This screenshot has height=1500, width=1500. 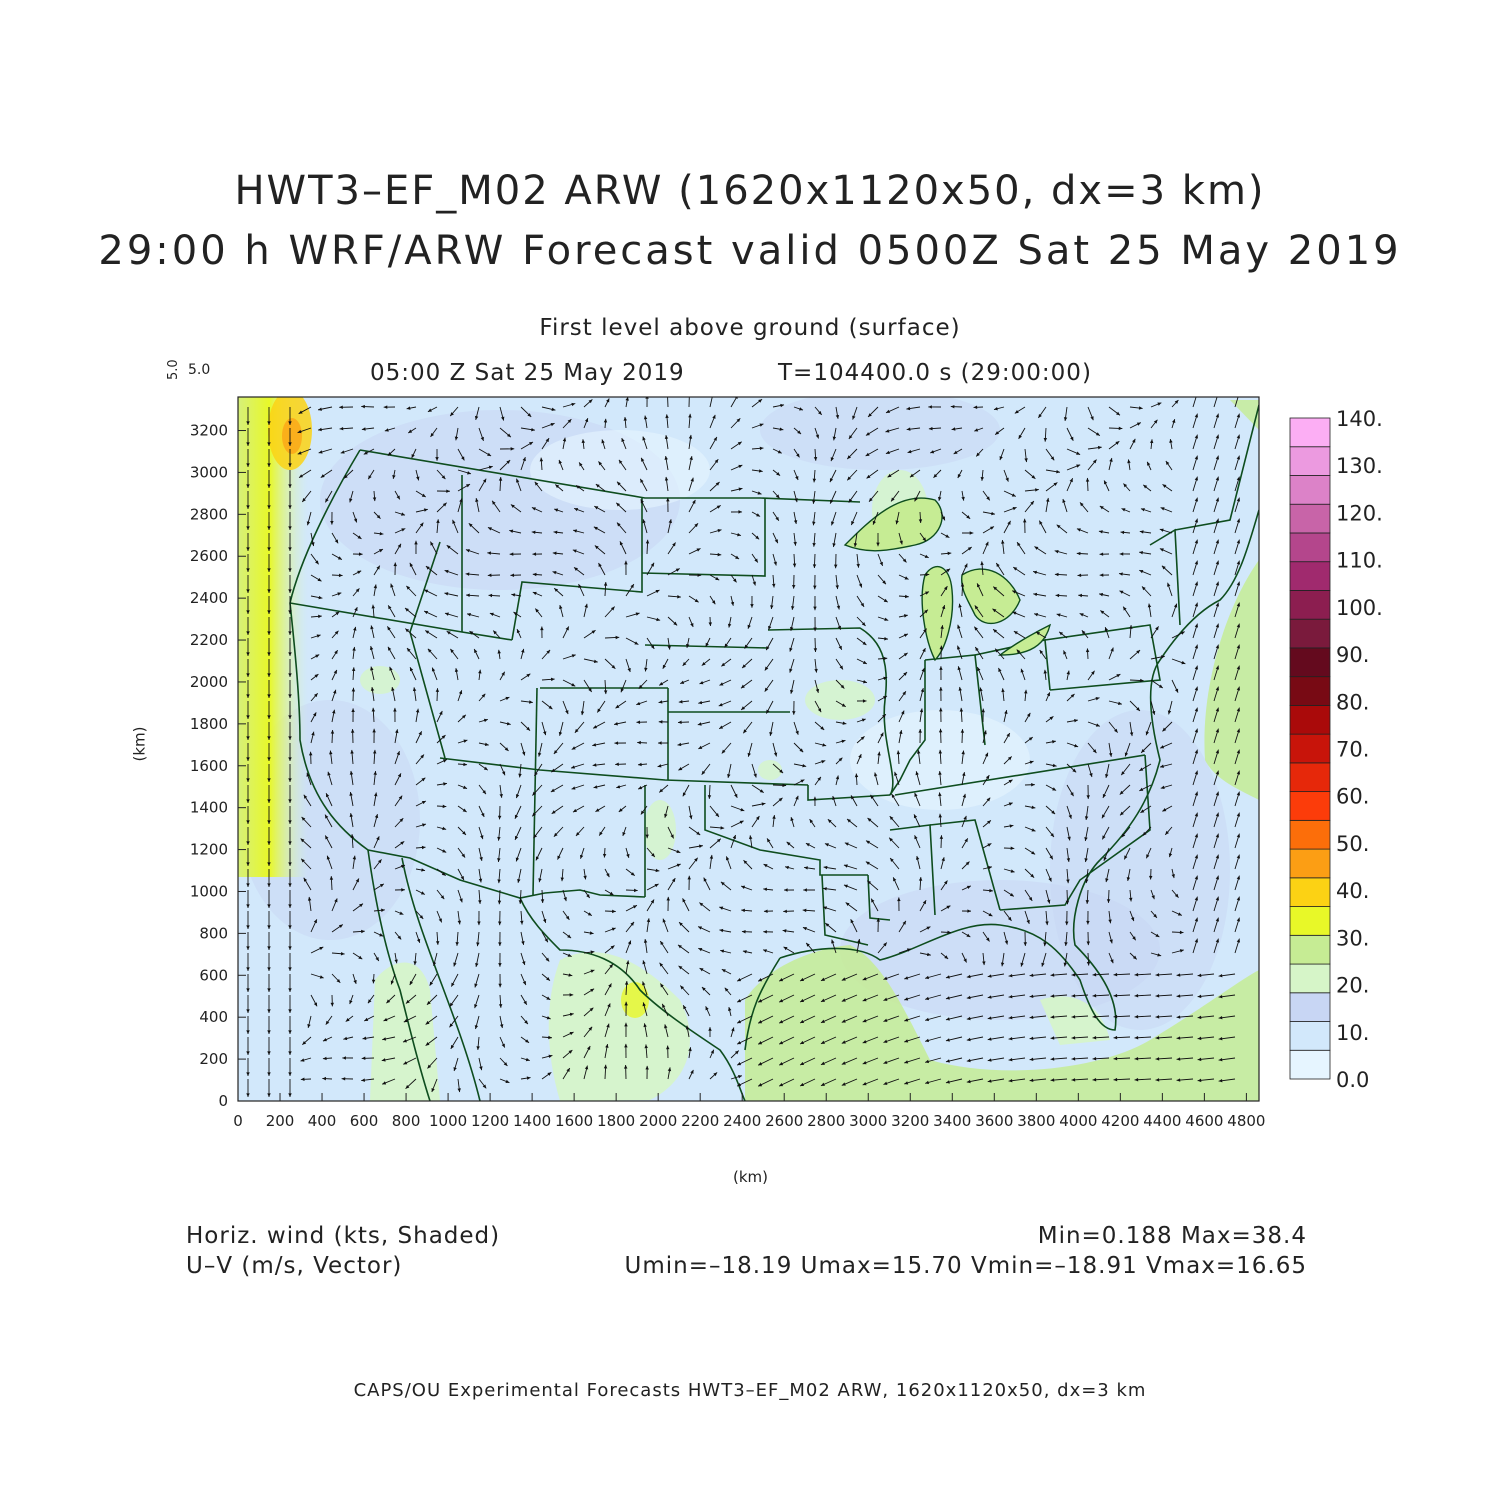 I want to click on y-tick-label: 3000, so click(x=209, y=472).